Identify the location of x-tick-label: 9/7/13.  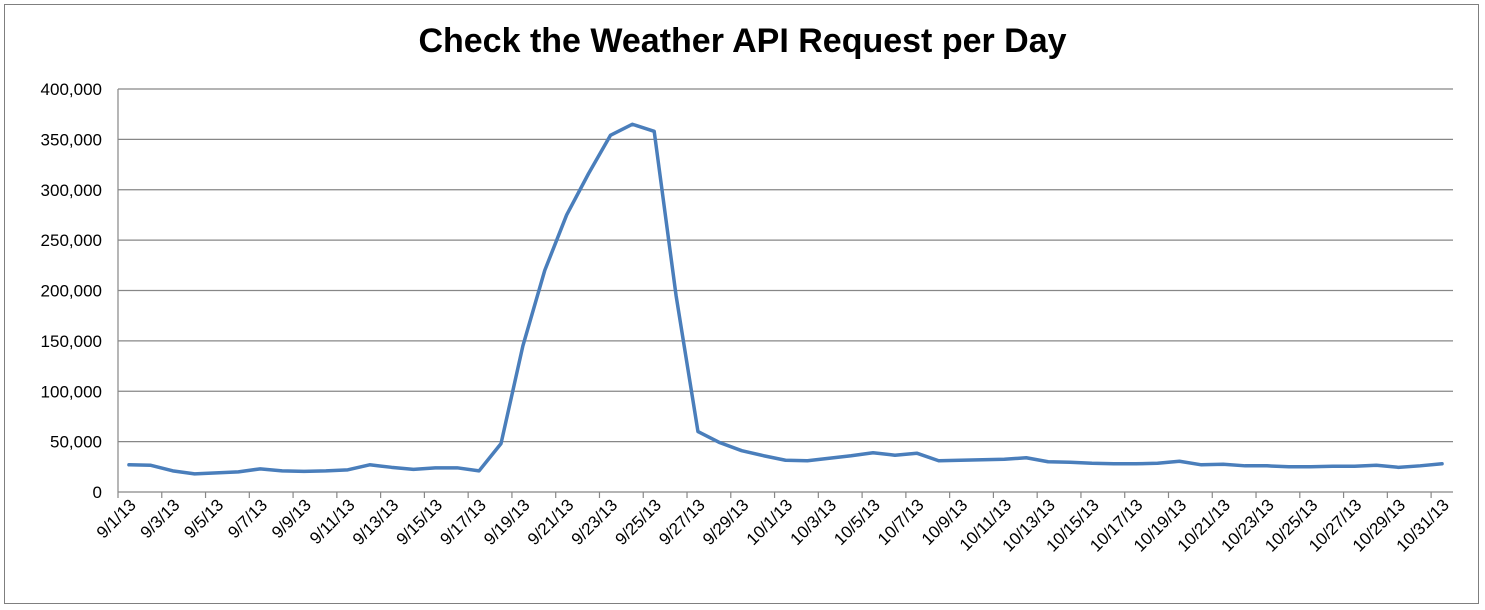
(247, 518).